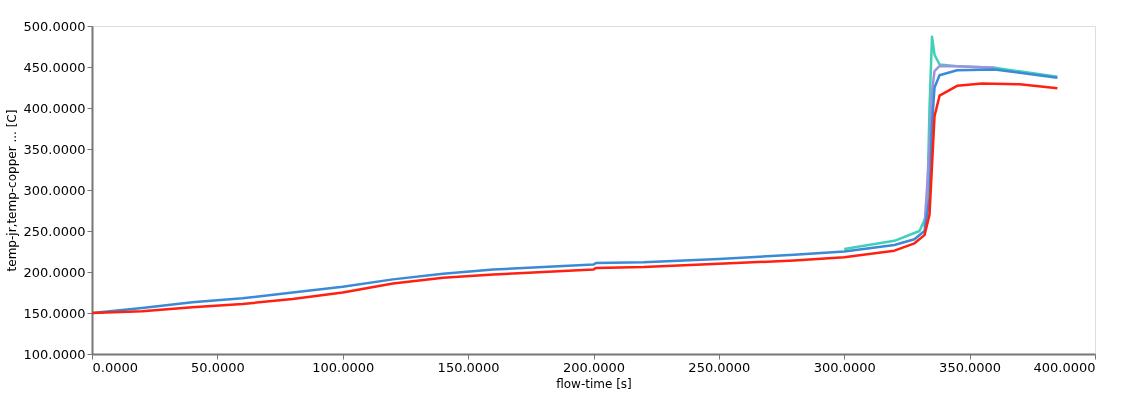 The height and width of the screenshot is (396, 1143). Describe the element at coordinates (217, 367) in the screenshot. I see `x-tick-label: 50.0000` at that location.